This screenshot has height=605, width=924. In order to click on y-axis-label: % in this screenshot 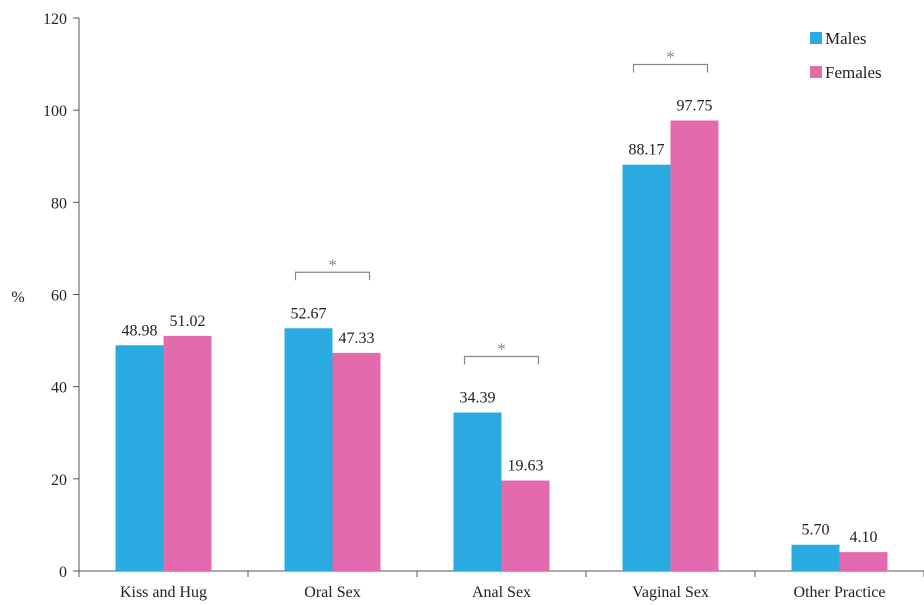, I will do `click(17, 297)`.